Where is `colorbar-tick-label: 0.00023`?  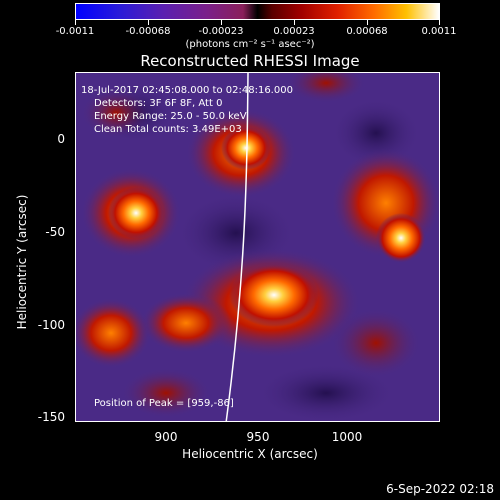 colorbar-tick-label: 0.00023 is located at coordinates (294, 31).